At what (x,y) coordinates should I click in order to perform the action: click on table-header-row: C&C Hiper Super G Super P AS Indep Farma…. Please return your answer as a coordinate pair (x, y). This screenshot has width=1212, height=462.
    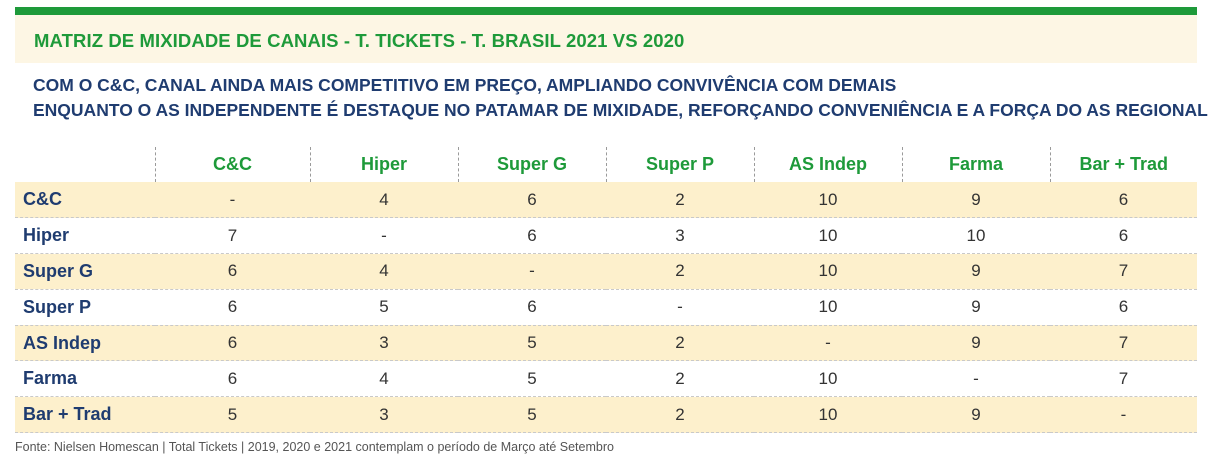
    Looking at the image, I should click on (606, 164).